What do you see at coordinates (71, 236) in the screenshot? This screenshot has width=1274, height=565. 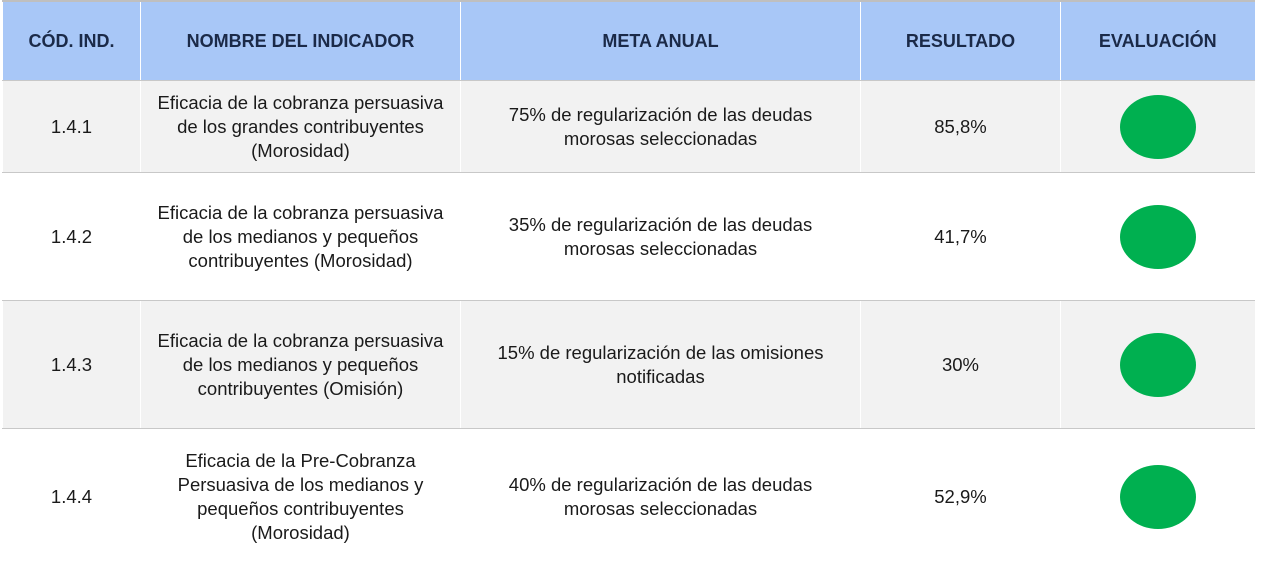 I see `table-cell: 1.4.2` at bounding box center [71, 236].